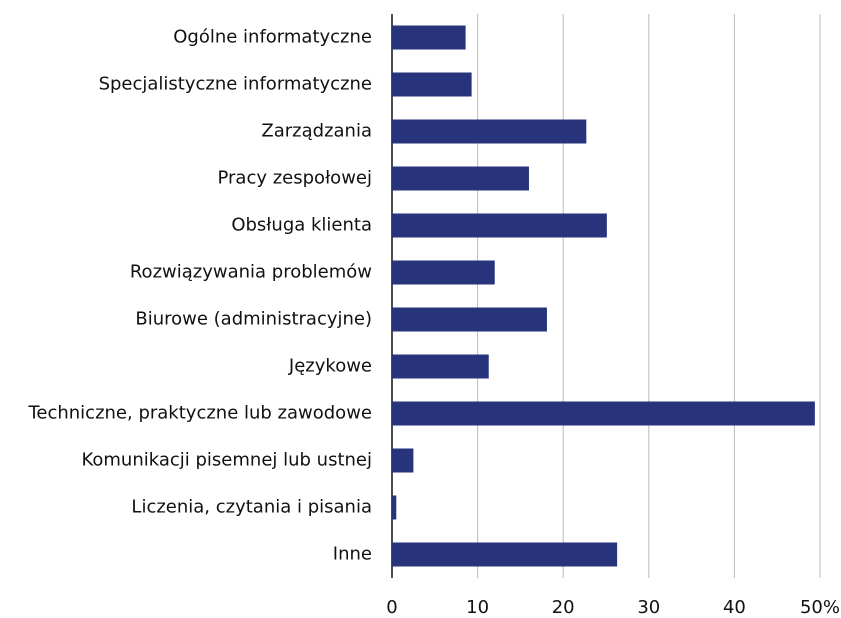 This screenshot has height=618, width=841. I want to click on y-tick-label: Biurowe (administracyjne), so click(253, 319).